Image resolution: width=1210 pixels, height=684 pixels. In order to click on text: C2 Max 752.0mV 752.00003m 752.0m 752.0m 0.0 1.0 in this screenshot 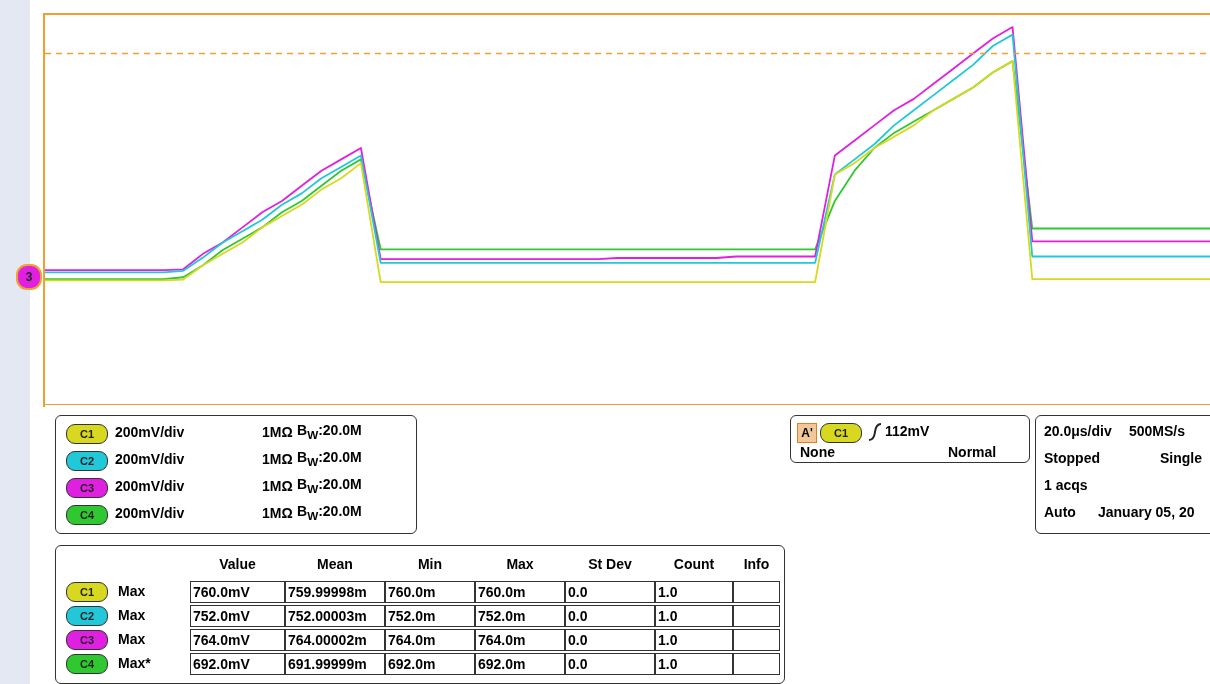, I will do `click(378, 615)`.